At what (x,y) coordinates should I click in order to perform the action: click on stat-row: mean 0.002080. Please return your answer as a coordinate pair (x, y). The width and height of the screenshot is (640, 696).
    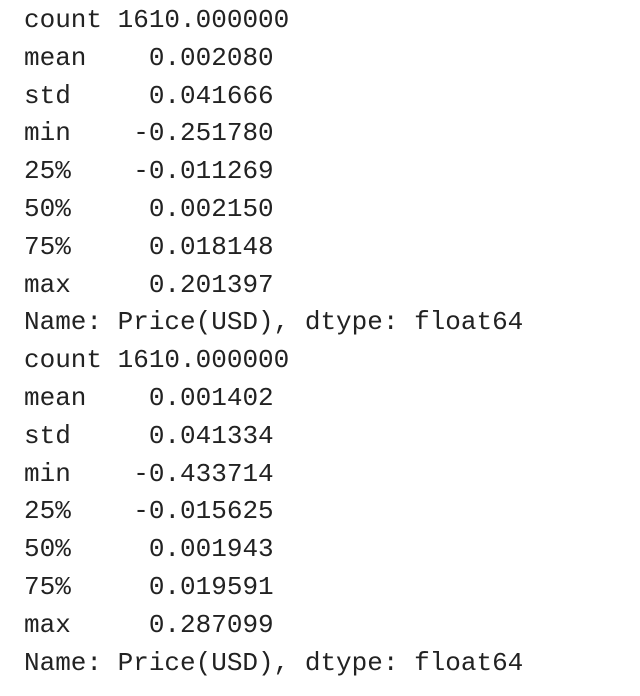
    Looking at the image, I should click on (273, 59).